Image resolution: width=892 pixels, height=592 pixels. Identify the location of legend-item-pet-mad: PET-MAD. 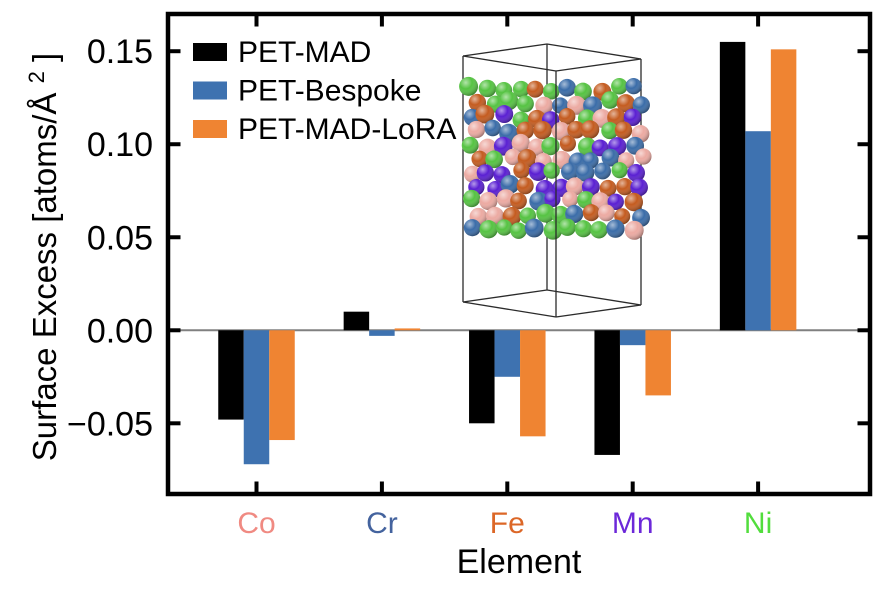
(282, 52).